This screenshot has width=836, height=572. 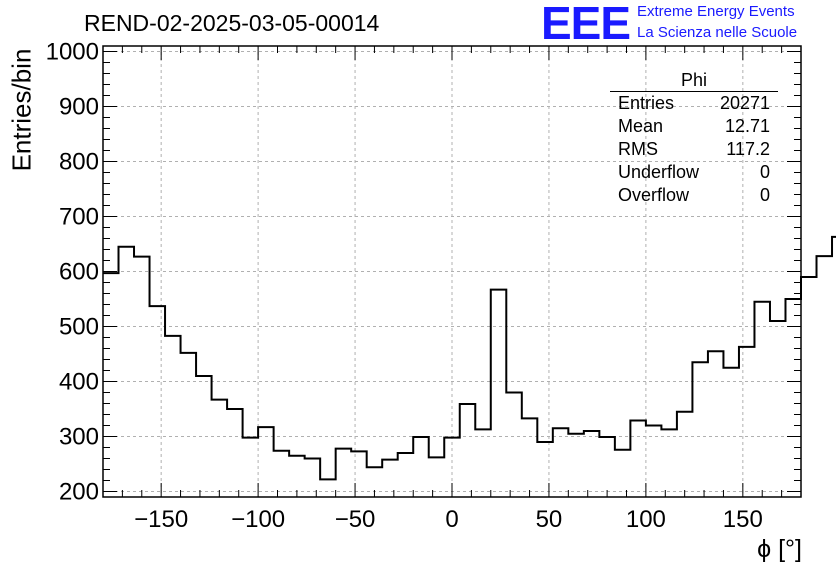 What do you see at coordinates (748, 149) in the screenshot?
I see `stats-value: 117.2` at bounding box center [748, 149].